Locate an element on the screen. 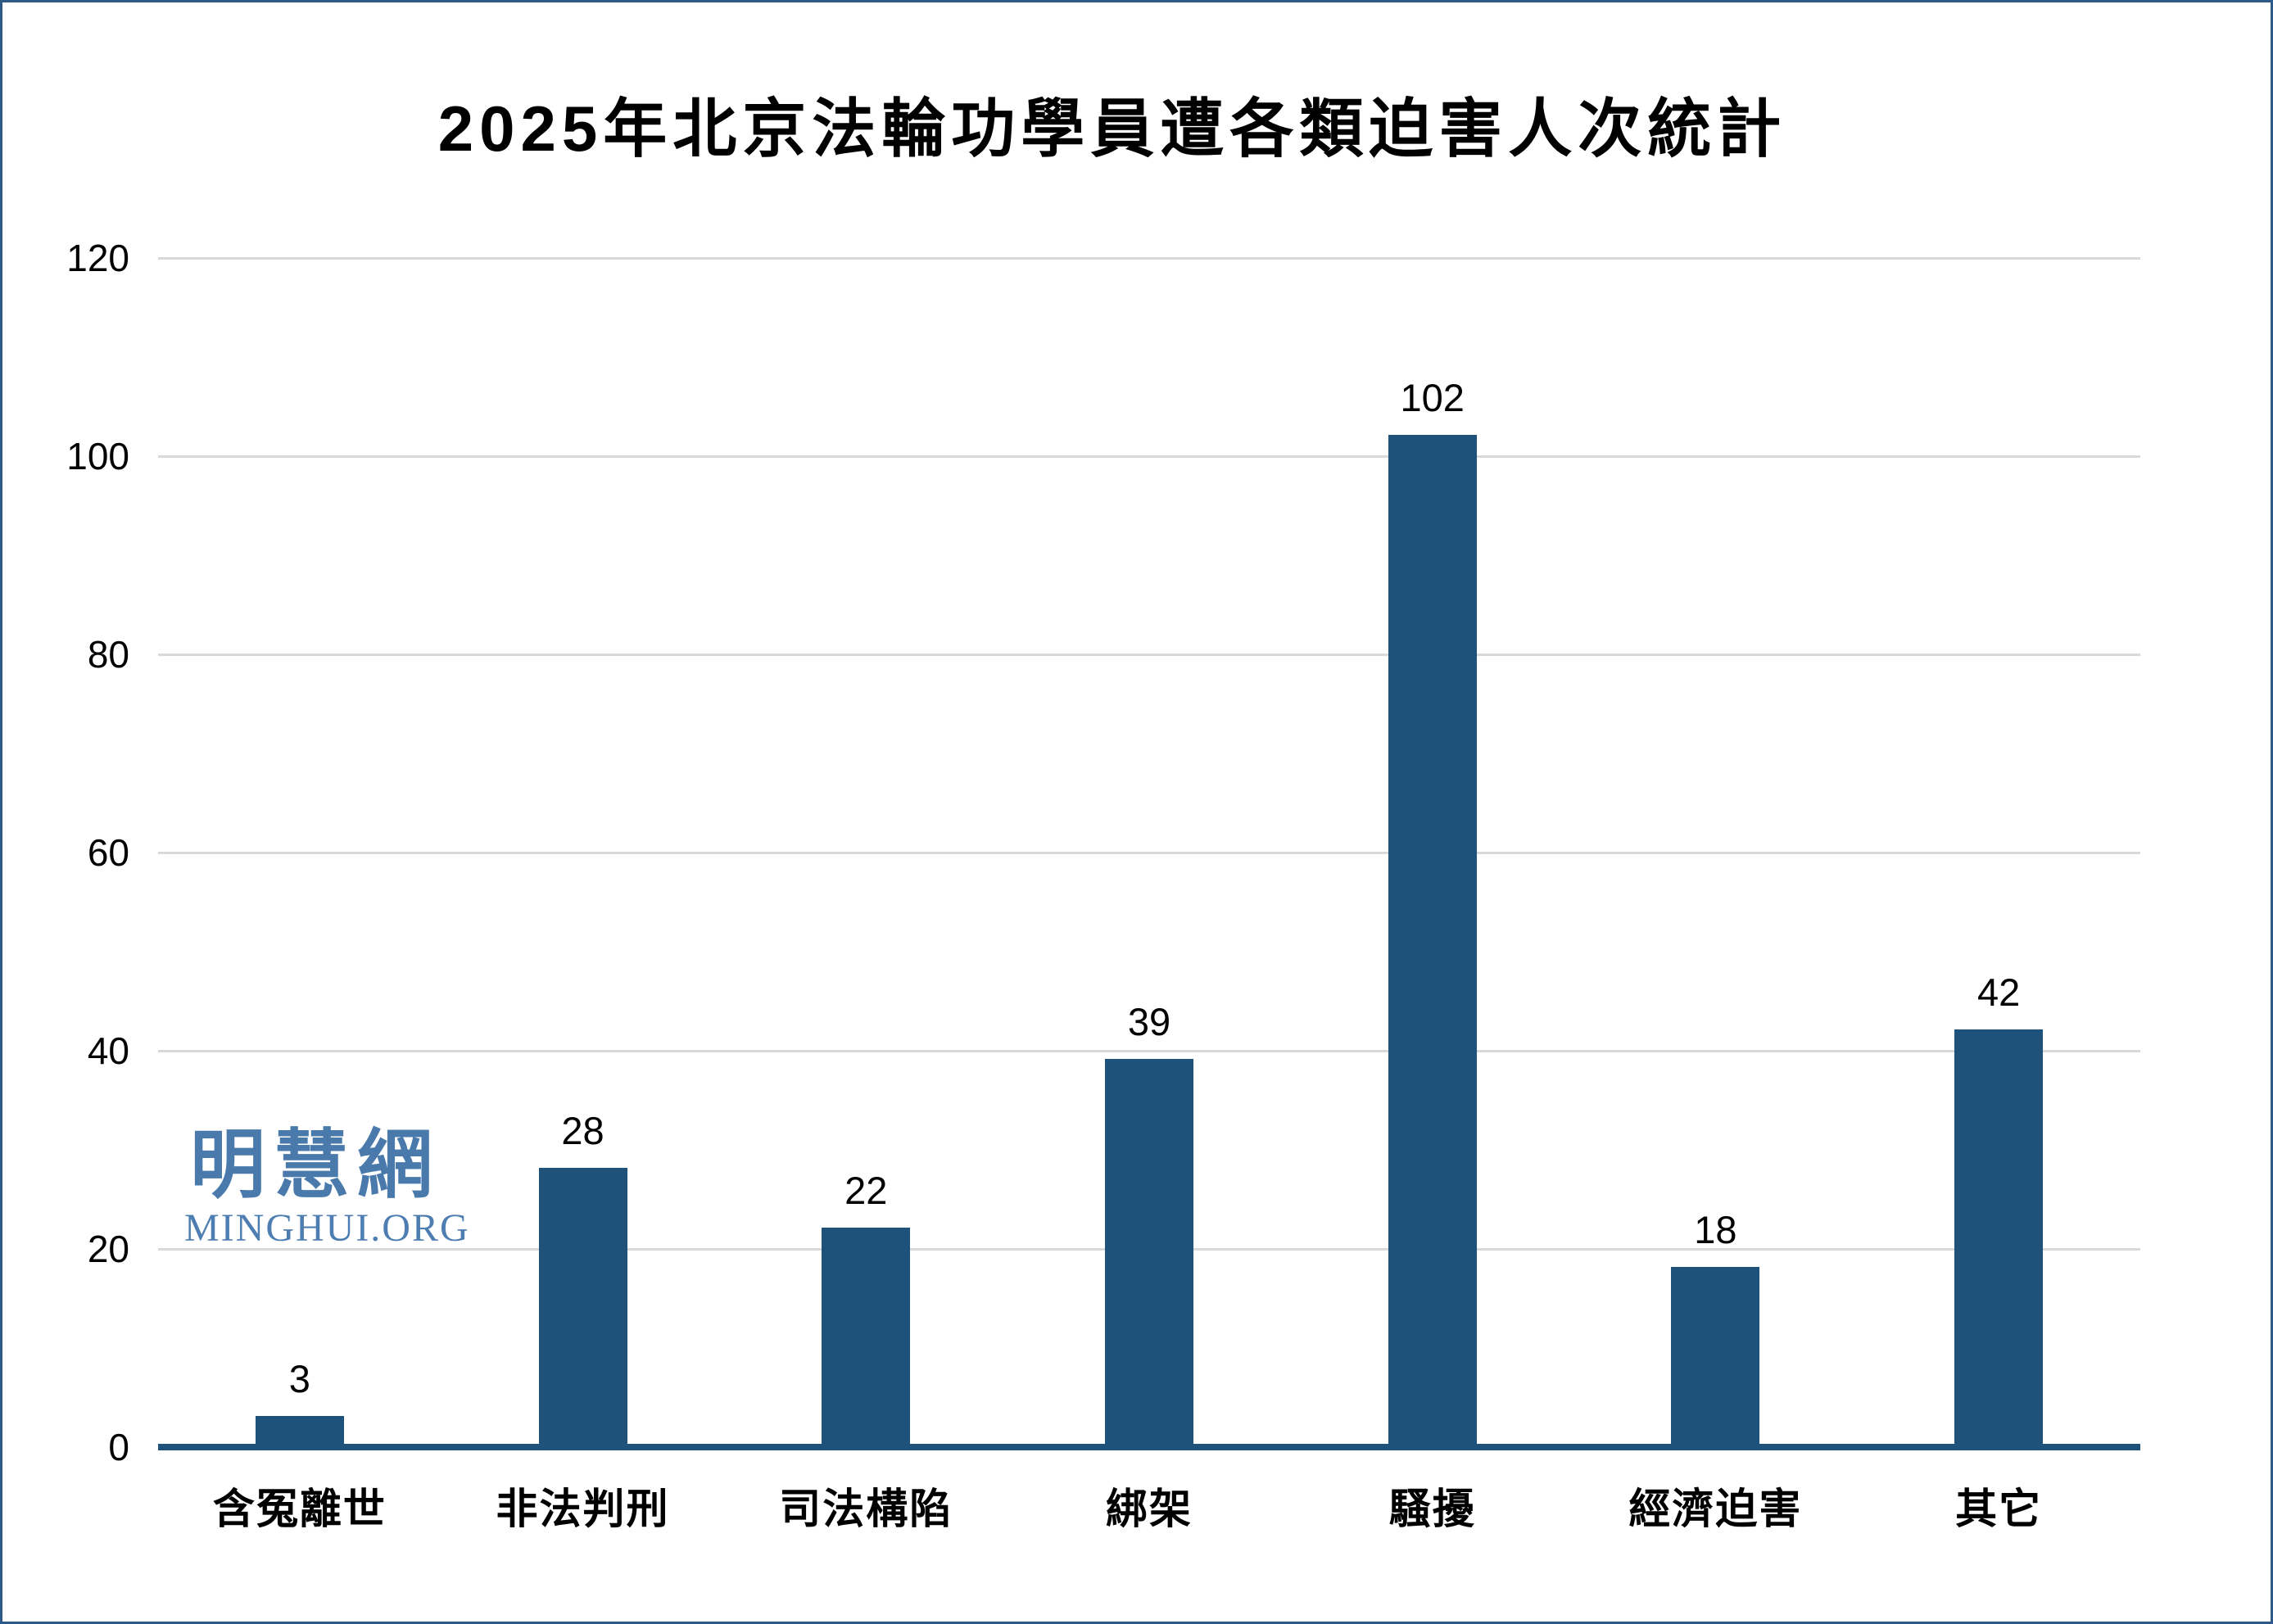  y-tick-label-0: 0 is located at coordinates (118, 1447).